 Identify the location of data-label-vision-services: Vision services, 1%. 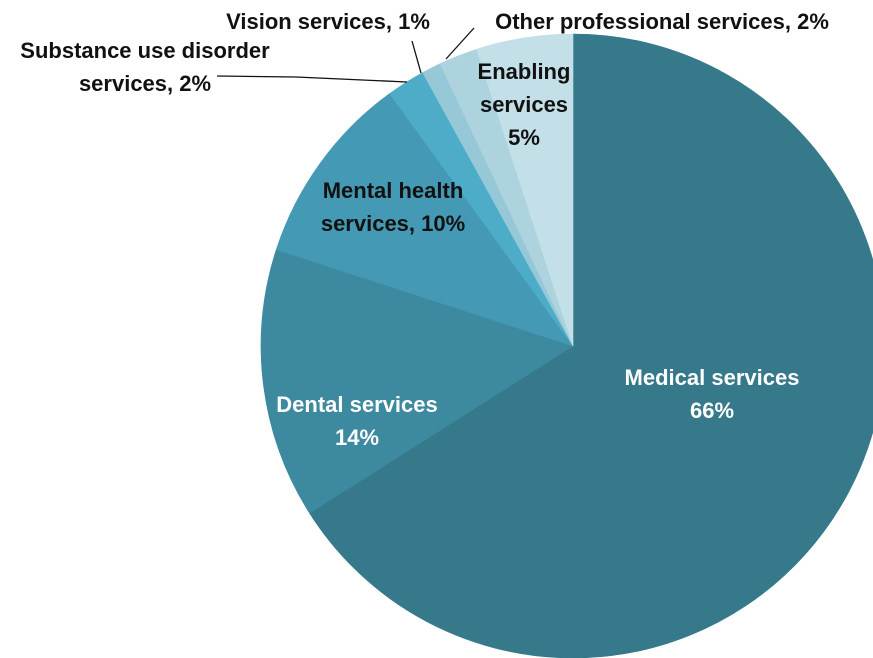
(328, 21).